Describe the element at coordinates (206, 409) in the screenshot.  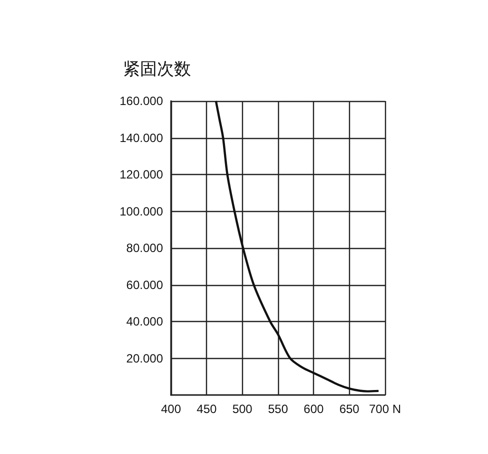
I see `x-tick-label: 450` at that location.